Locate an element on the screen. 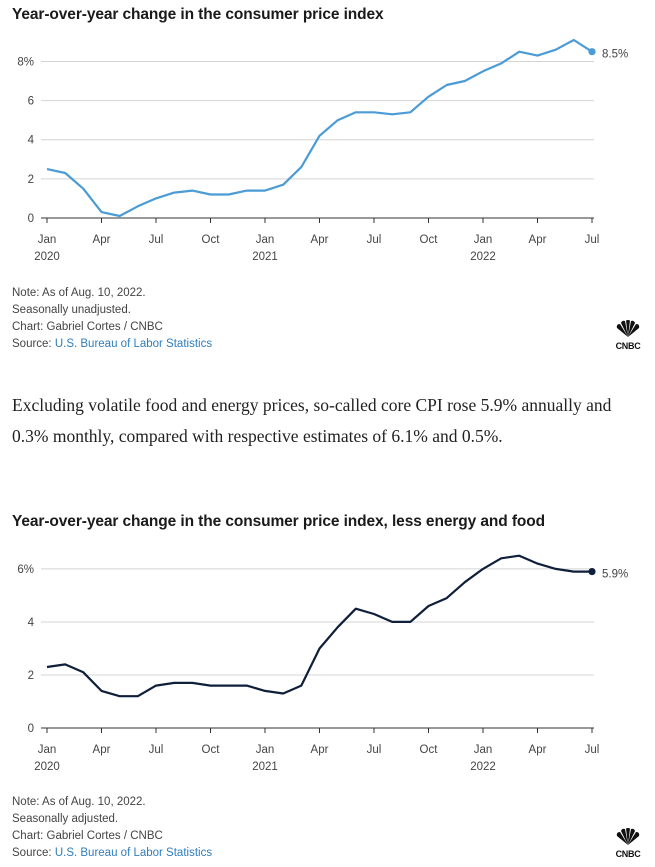  y-tick-label: 6% is located at coordinates (25, 570).